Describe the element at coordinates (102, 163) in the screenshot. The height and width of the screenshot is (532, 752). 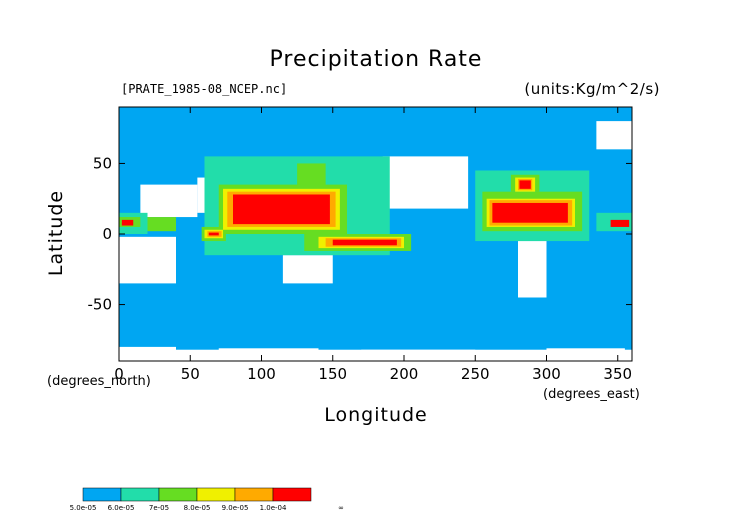
I see `y-tick-label: 50` at that location.